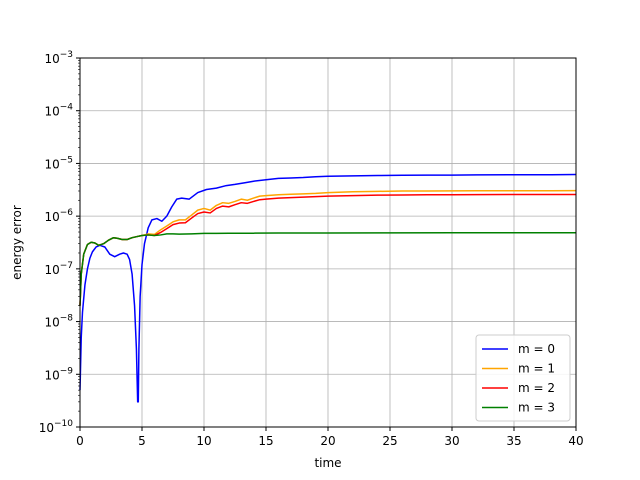 This screenshot has height=480, width=640. What do you see at coordinates (536, 408) in the screenshot?
I see `legend-label: m = 3` at bounding box center [536, 408].